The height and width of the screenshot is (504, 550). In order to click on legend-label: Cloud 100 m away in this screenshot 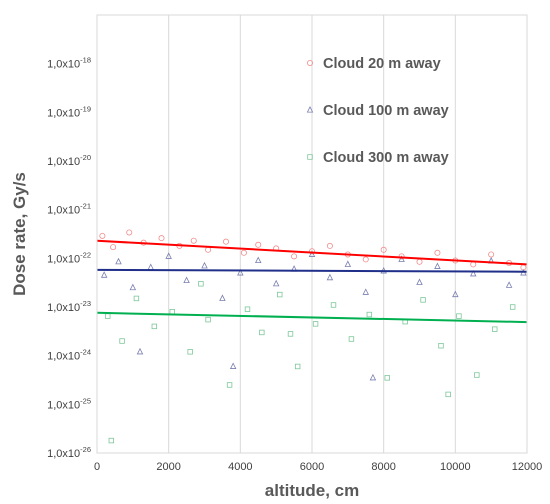, I will do `click(386, 111)`.